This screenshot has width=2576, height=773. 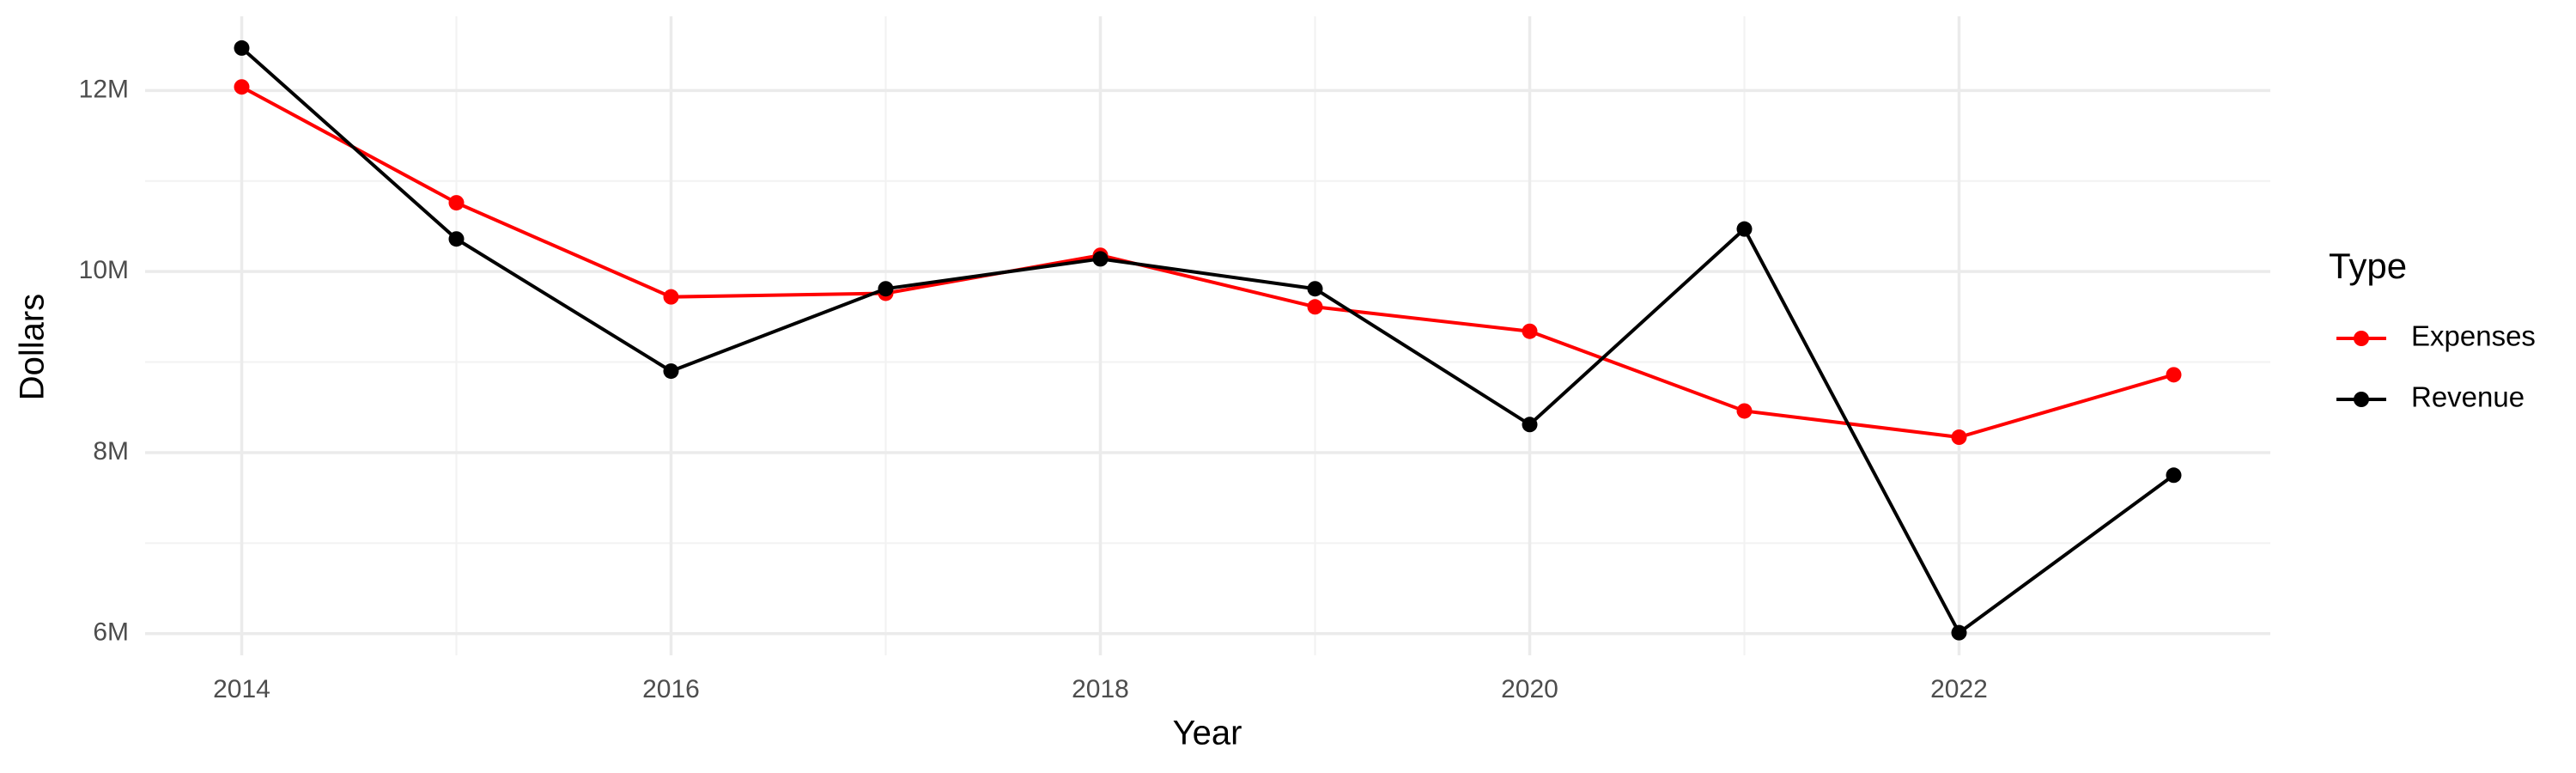 I want to click on y-tick-label: 6M, so click(x=111, y=632).